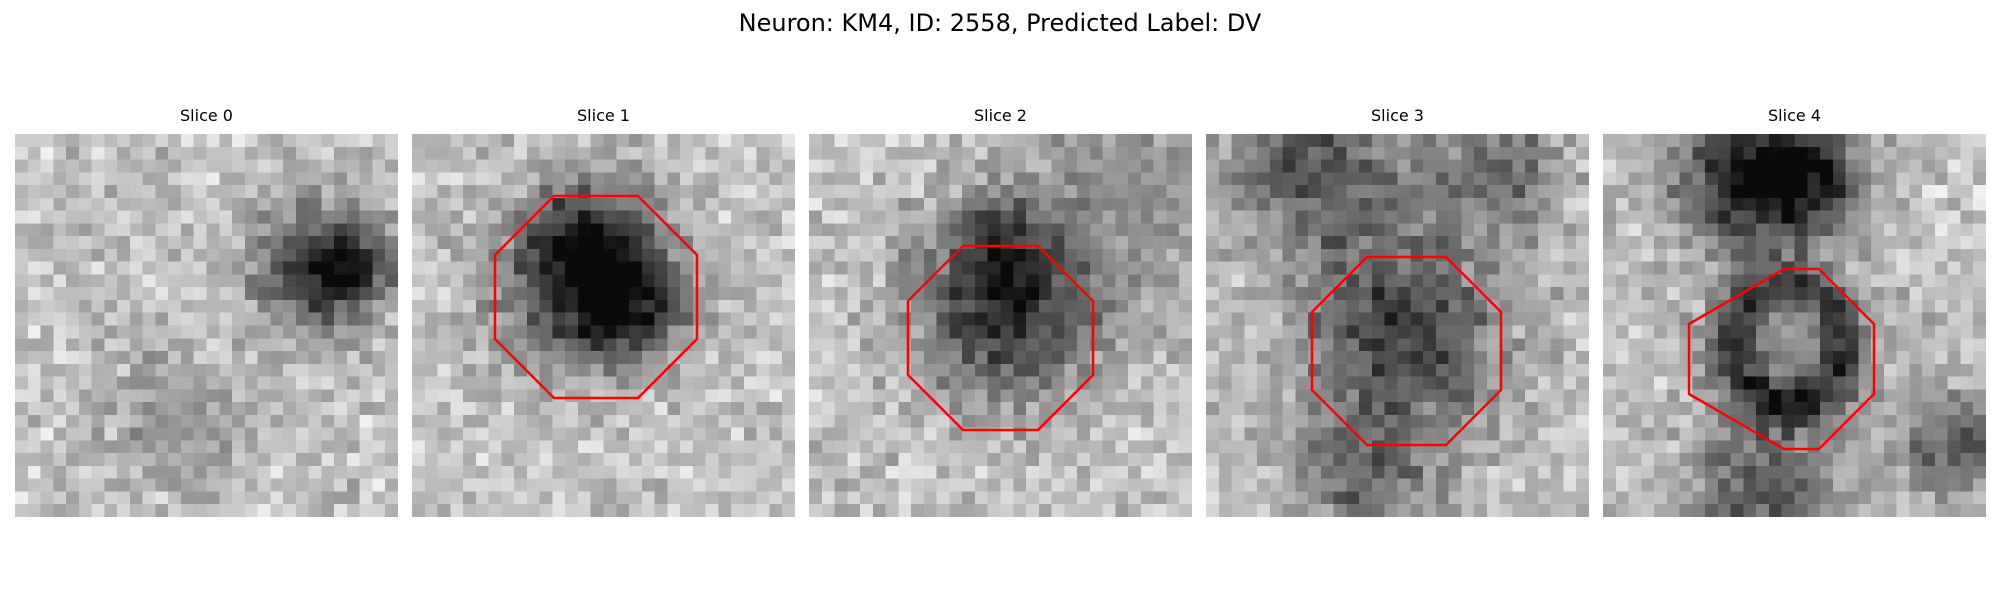 The height and width of the screenshot is (600, 2000). I want to click on slice-title: Slice 2, so click(1000, 115).